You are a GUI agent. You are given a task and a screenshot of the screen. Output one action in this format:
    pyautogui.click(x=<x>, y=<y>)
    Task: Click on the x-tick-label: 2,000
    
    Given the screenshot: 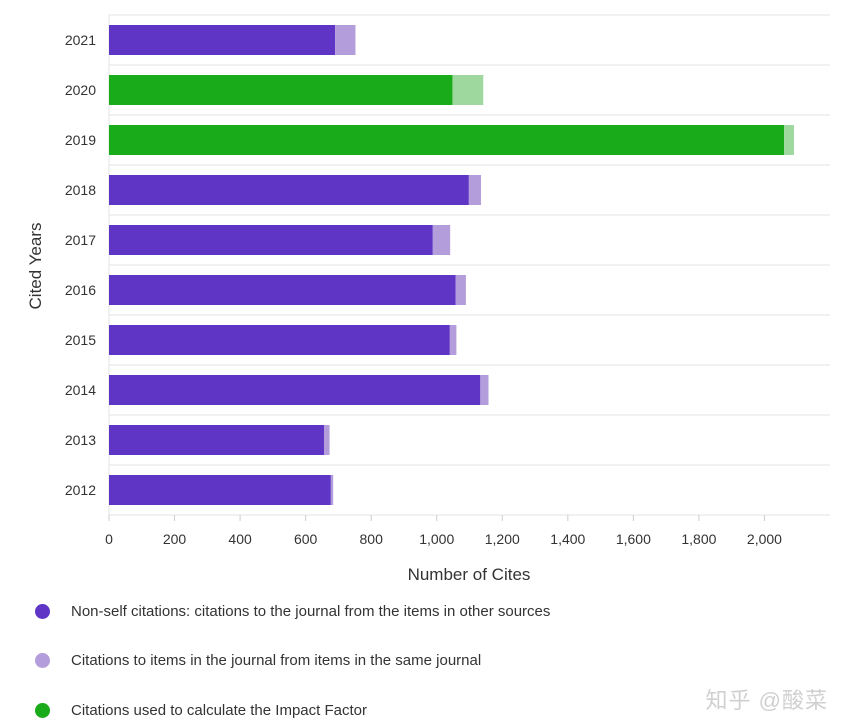 What is the action you would take?
    pyautogui.click(x=764, y=539)
    